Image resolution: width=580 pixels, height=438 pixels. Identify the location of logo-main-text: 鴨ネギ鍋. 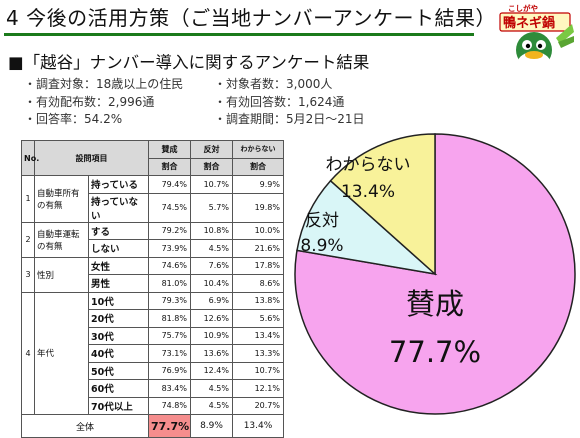
(529, 23).